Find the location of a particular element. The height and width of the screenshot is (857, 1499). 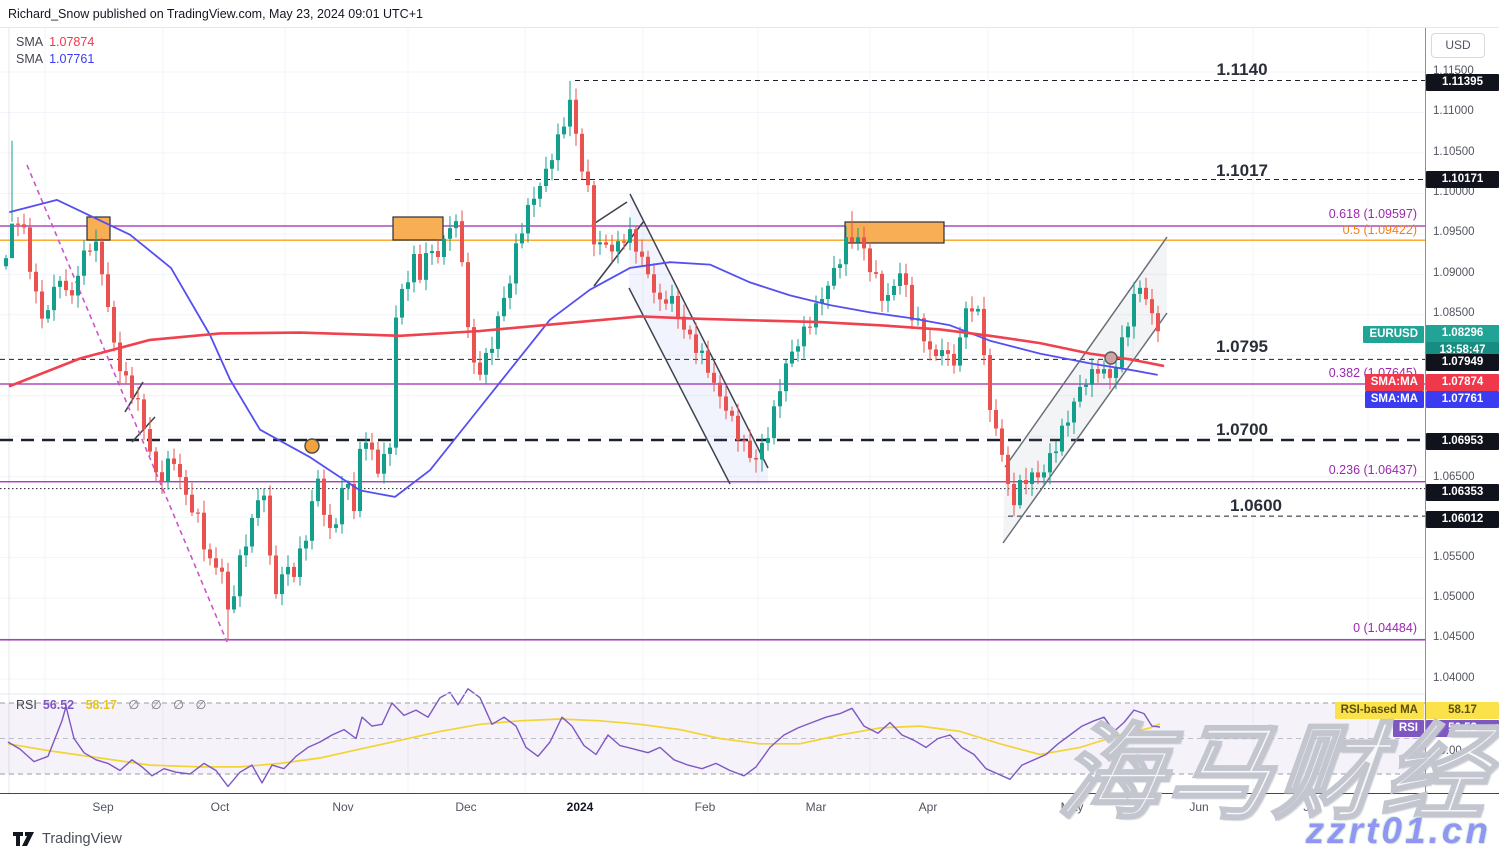

time-axis-label-Jul: Jul is located at coordinates (1311, 807).